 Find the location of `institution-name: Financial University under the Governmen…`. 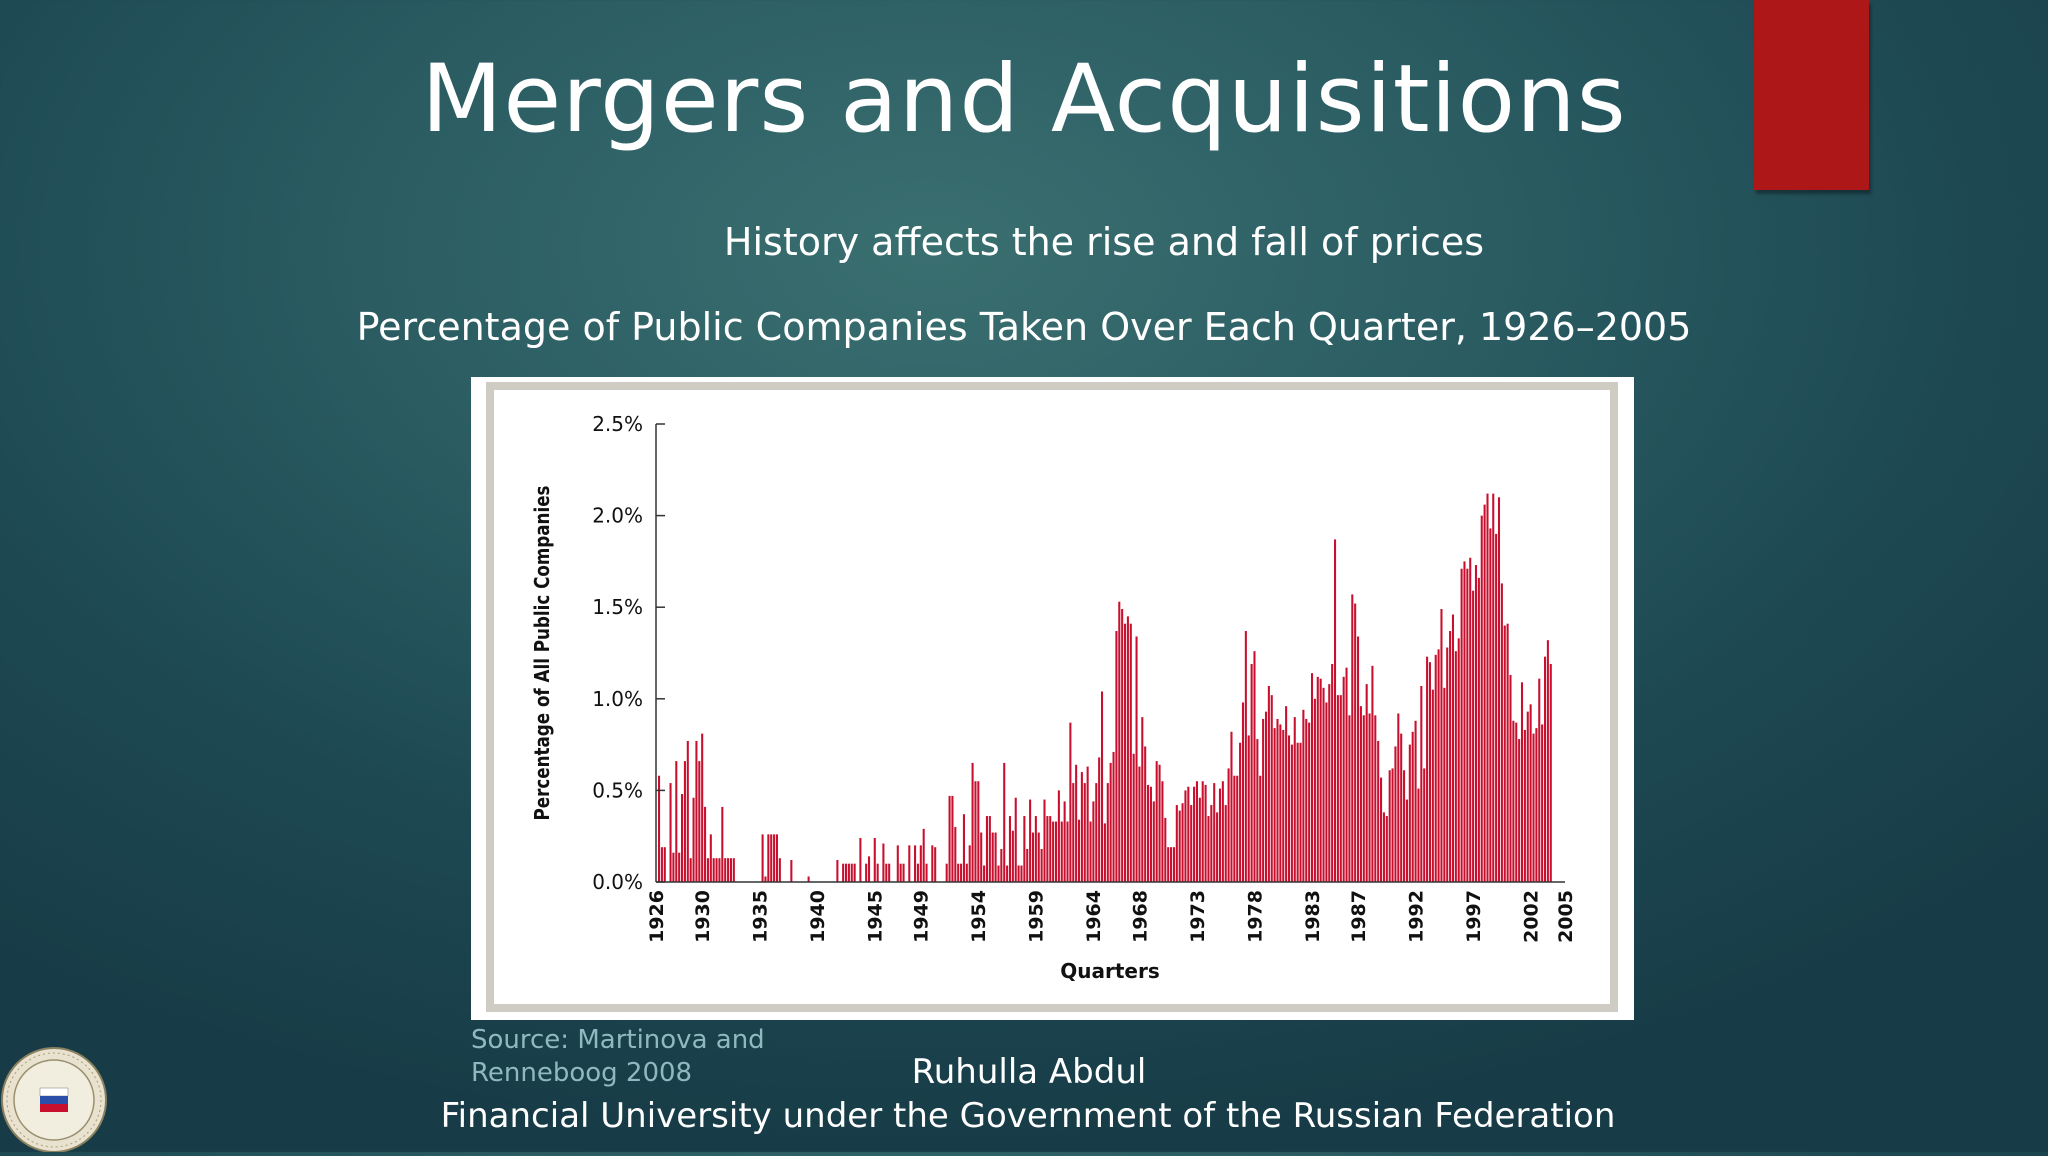

institution-name: Financial University under the Governmen… is located at coordinates (1028, 1116).